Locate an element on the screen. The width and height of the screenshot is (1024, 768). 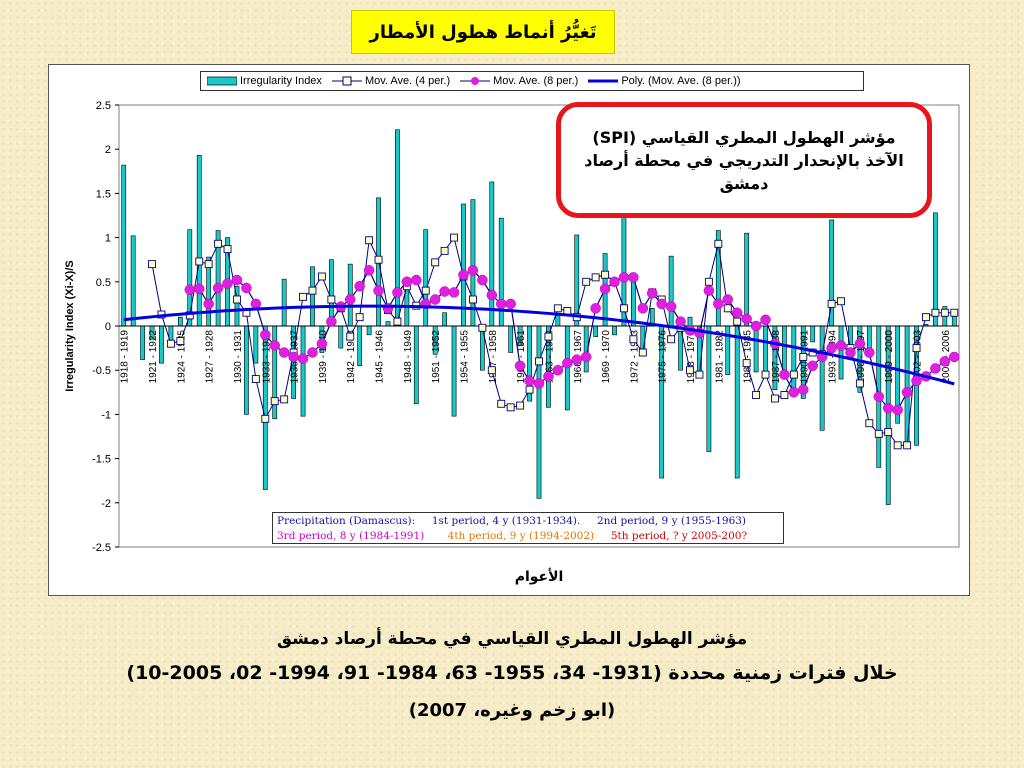
mov8-point-1997 is located at coordinates (869, 352).